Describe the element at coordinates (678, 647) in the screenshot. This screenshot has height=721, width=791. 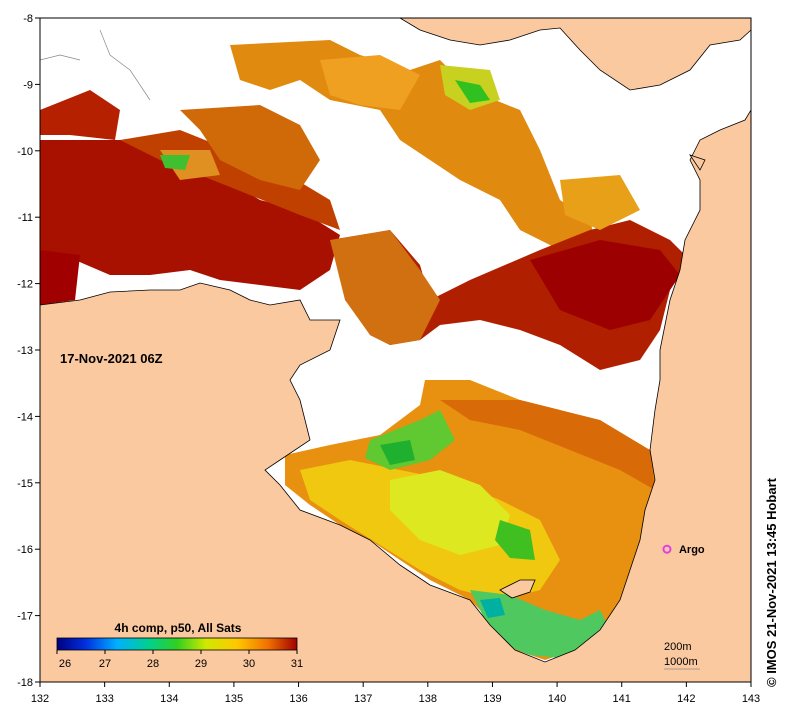
I see `contour-legend-200m: 200m` at that location.